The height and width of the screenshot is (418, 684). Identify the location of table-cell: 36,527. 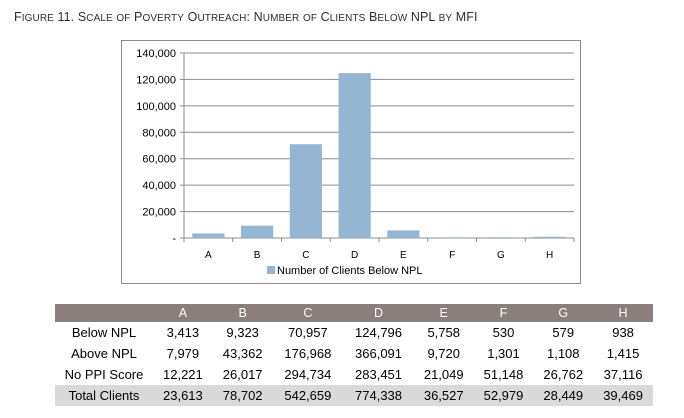
(443, 395).